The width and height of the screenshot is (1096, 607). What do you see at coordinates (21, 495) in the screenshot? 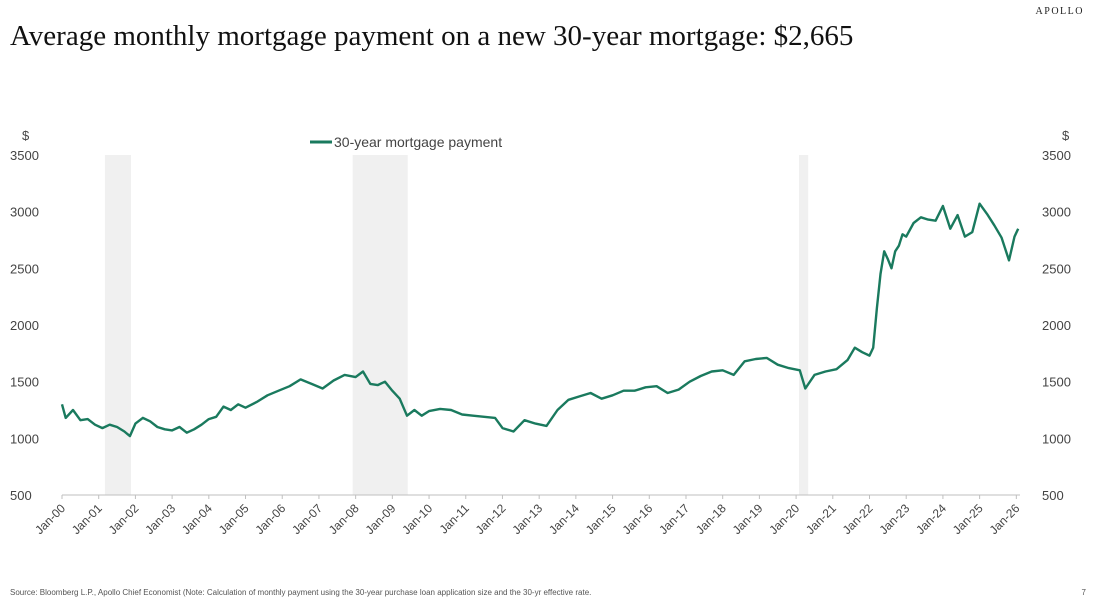
I see `y-tick-label-left: 500` at bounding box center [21, 495].